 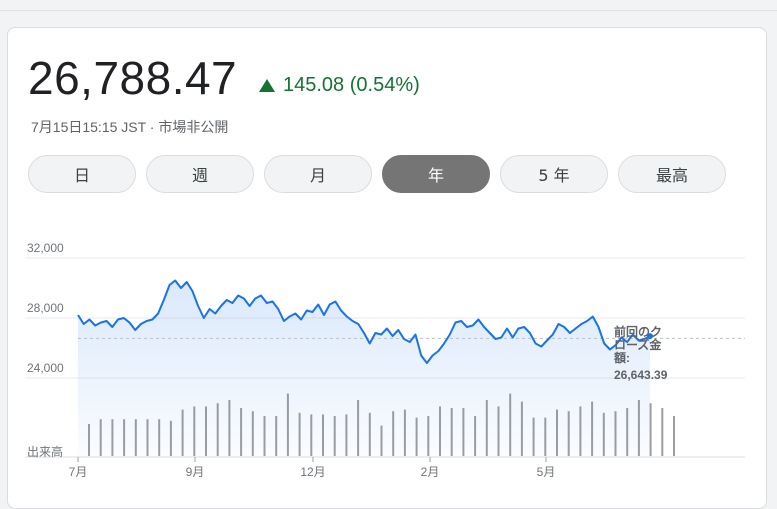 I want to click on prev-close-label: ローズ金, so click(x=638, y=344).